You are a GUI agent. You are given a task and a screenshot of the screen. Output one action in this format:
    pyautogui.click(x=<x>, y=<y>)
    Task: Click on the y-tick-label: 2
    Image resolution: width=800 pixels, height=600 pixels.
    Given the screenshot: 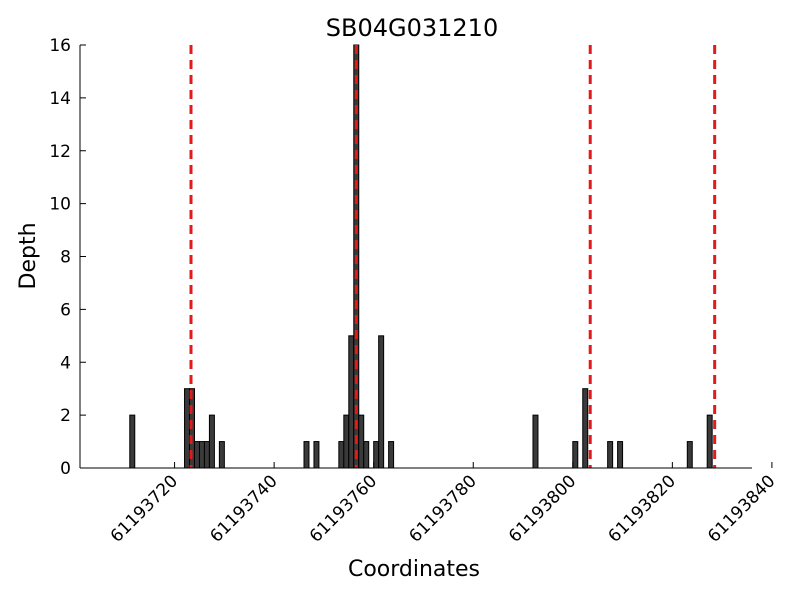 What is the action you would take?
    pyautogui.click(x=65, y=416)
    